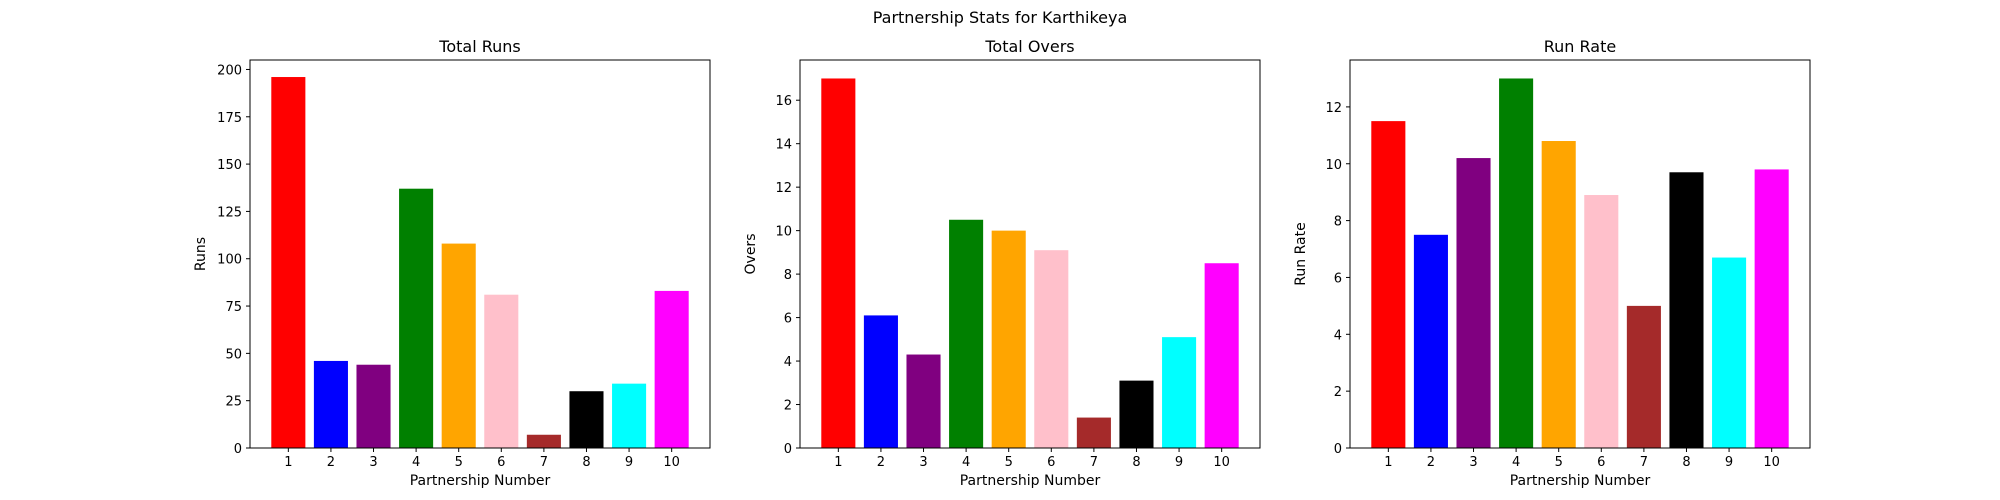  Describe the element at coordinates (1029, 46) in the screenshot. I see `chart-title: Total Overs` at that location.